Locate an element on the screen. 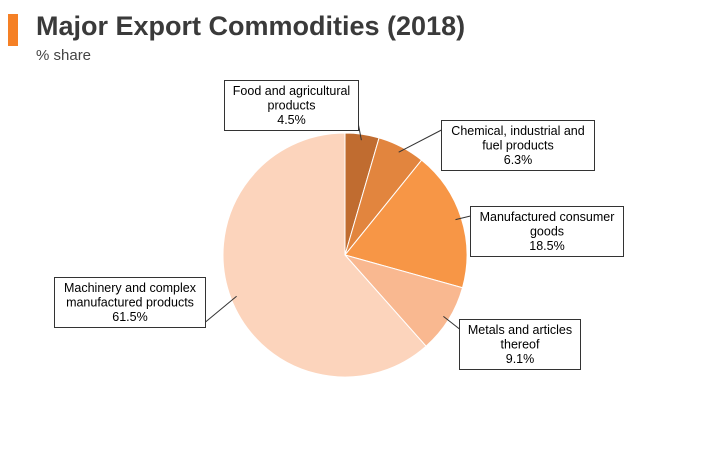 This screenshot has height=450, width=703. slice-value-label: 18.5% is located at coordinates (546, 246).